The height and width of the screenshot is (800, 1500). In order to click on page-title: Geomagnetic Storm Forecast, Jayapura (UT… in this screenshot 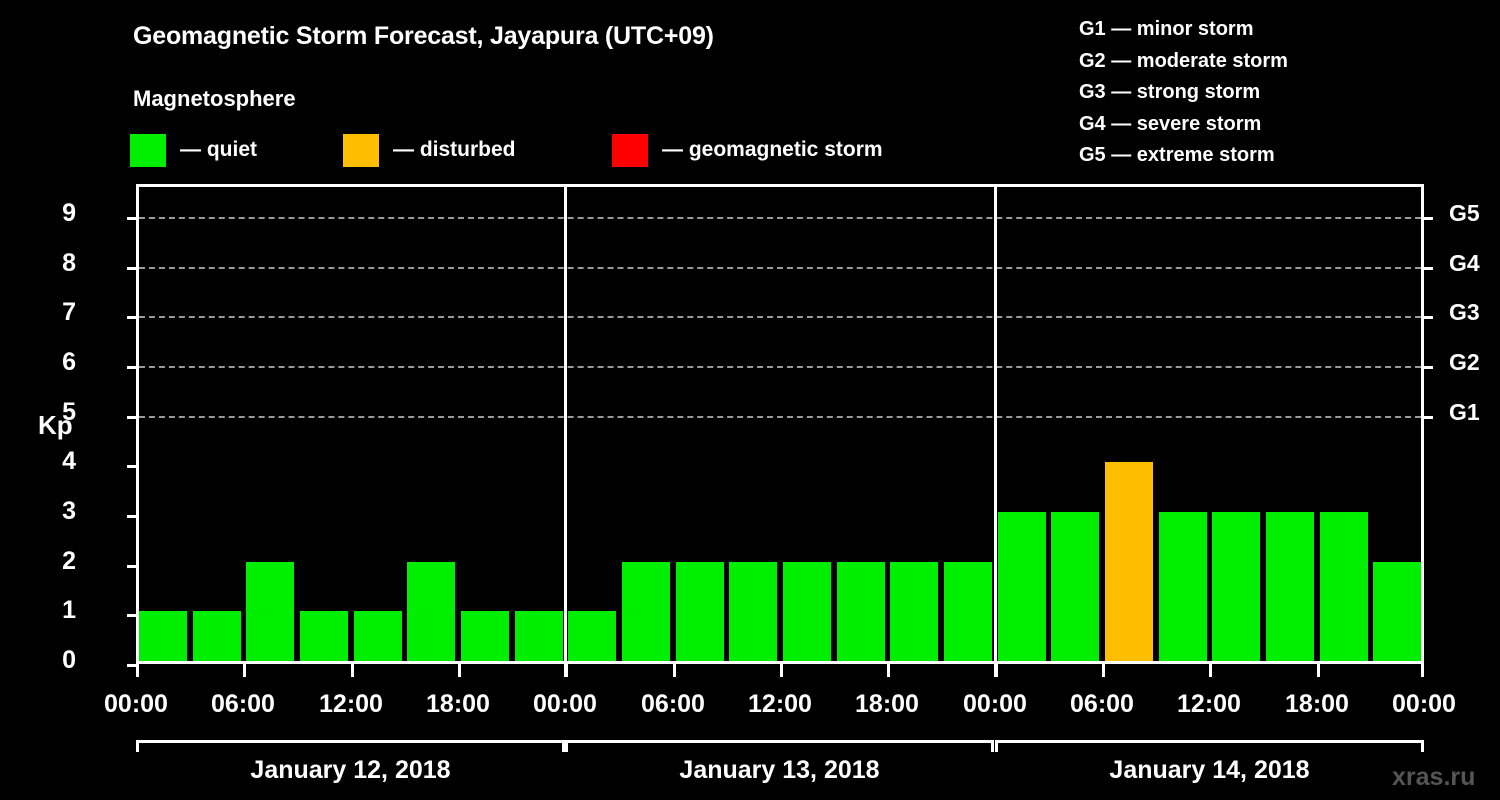, I will do `click(423, 36)`.